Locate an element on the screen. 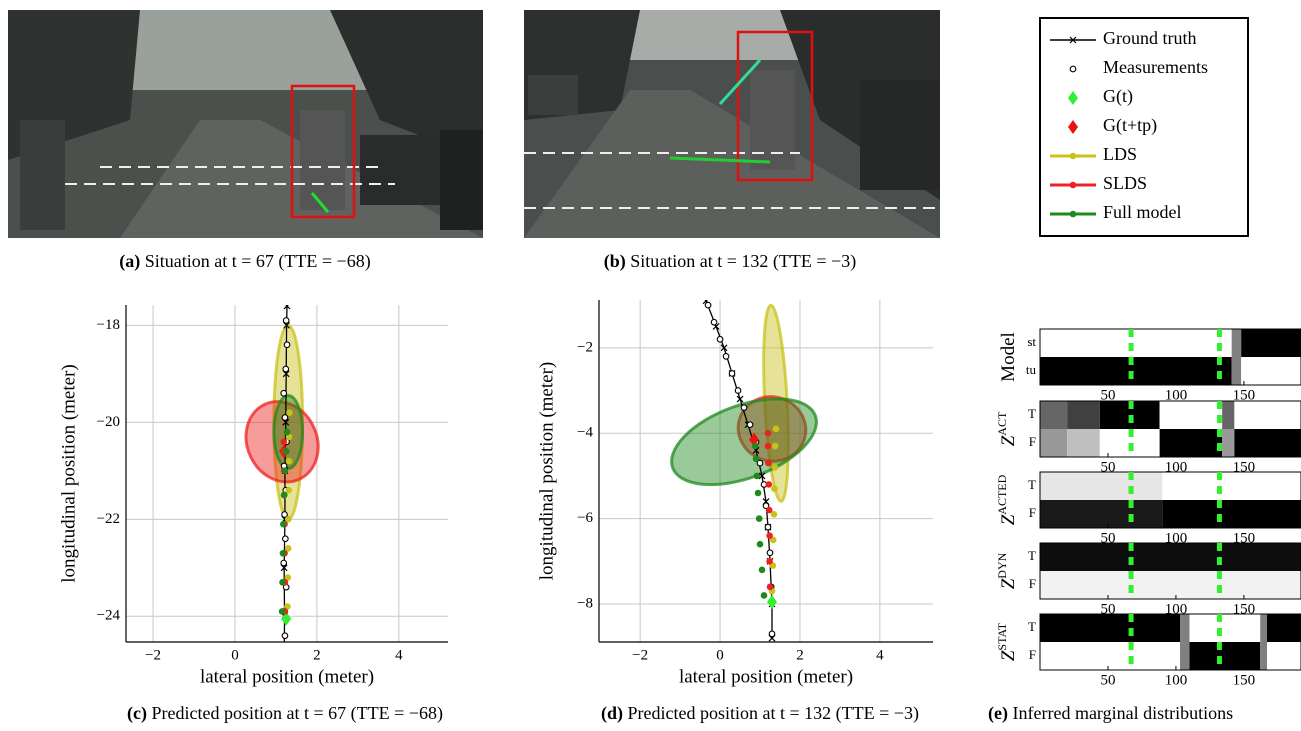 Image resolution: width=1301 pixels, height=731 pixels. caption-tag: (a) is located at coordinates (129, 261).